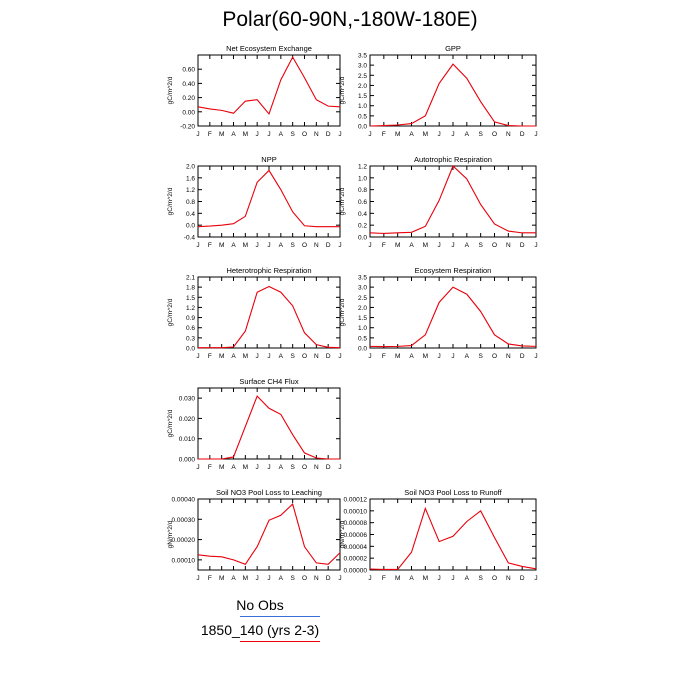 This screenshot has width=700, height=700. Describe the element at coordinates (187, 399) in the screenshot. I see `y-tick-label: 0.030` at that location.